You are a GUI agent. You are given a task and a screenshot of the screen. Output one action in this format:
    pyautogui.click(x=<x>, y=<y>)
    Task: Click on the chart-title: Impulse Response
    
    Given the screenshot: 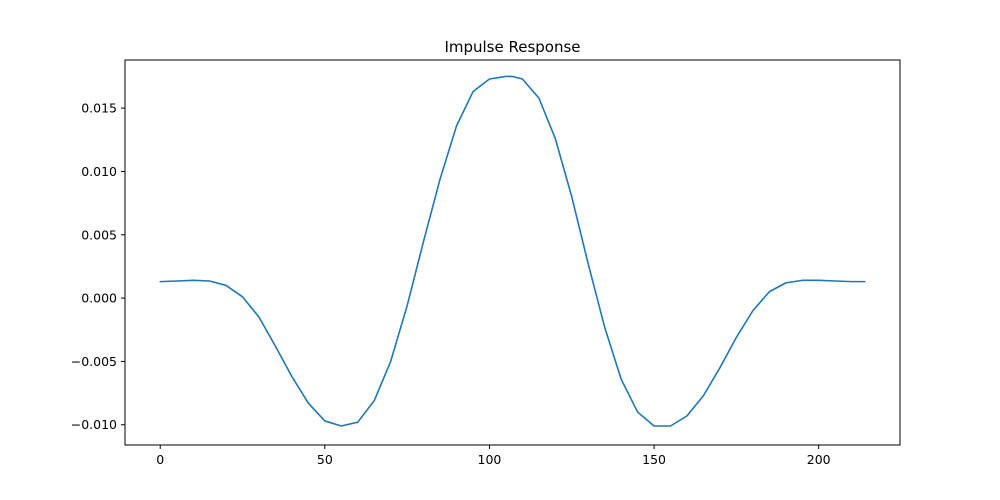 What is the action you would take?
    pyautogui.click(x=512, y=47)
    